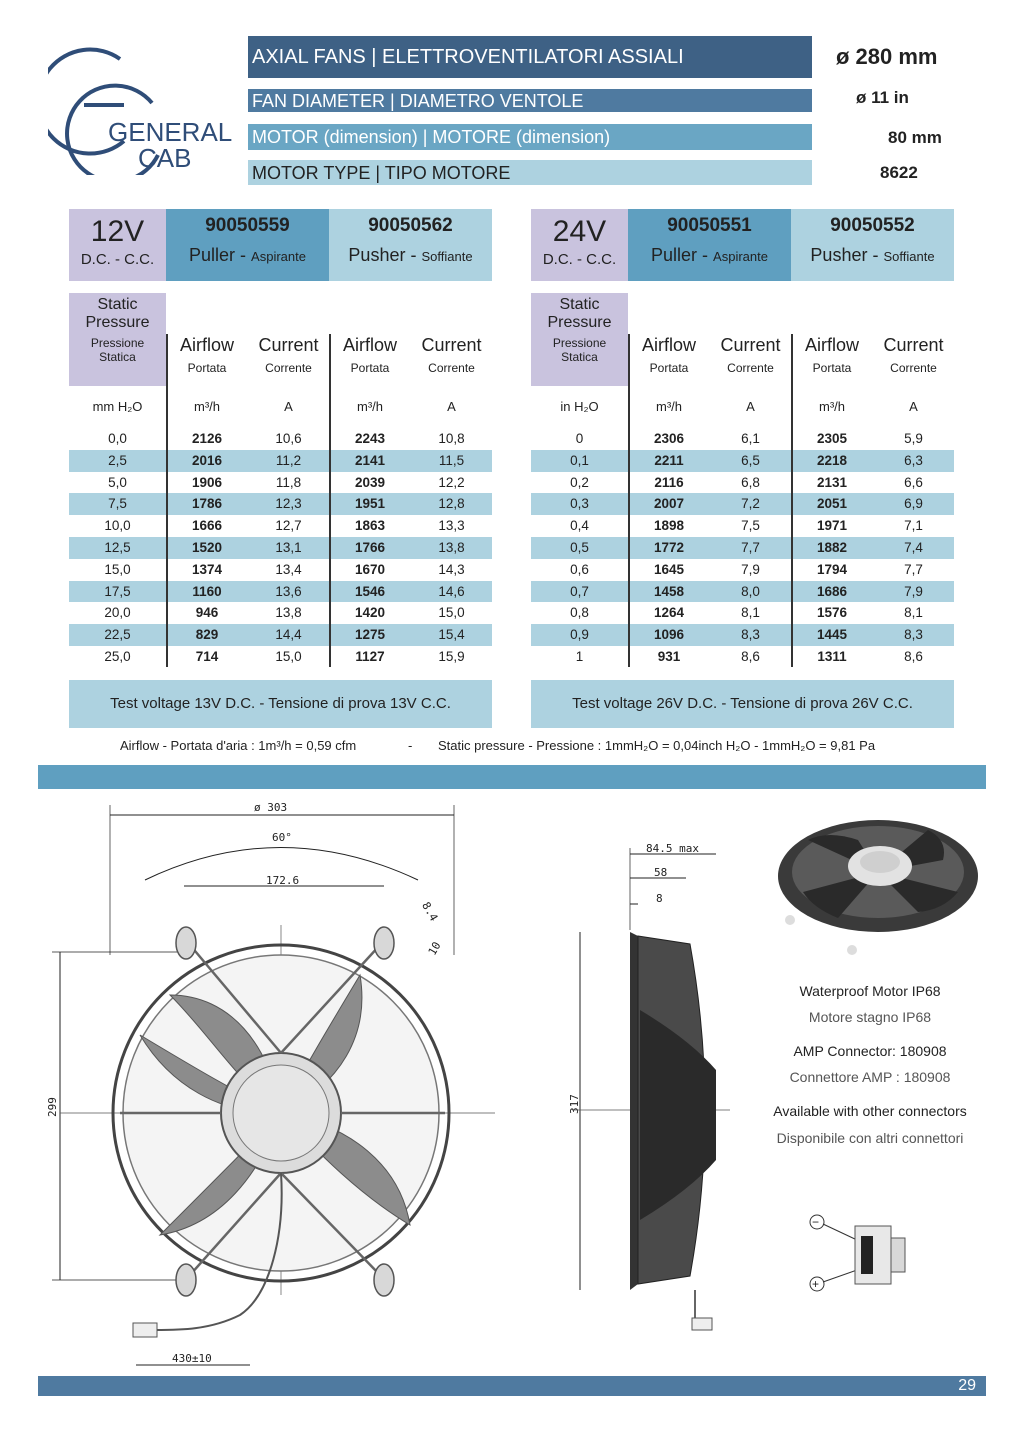 This screenshot has width=1024, height=1437. Describe the element at coordinates (579, 304) in the screenshot. I see `static-label: Static` at that location.